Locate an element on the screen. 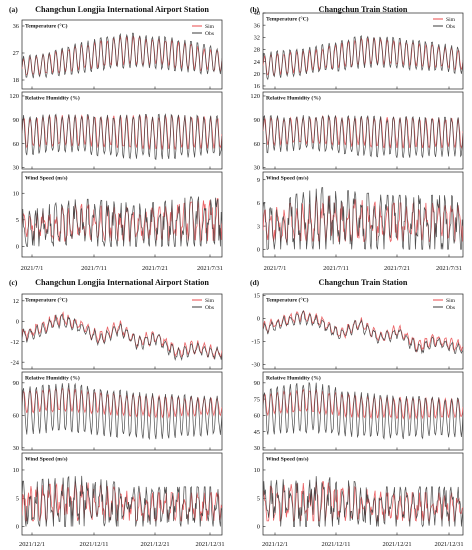 The height and width of the screenshot is (550, 472). subplot-2: 30 60 90 Relative Humidity (%) is located at coordinates (118, 411).